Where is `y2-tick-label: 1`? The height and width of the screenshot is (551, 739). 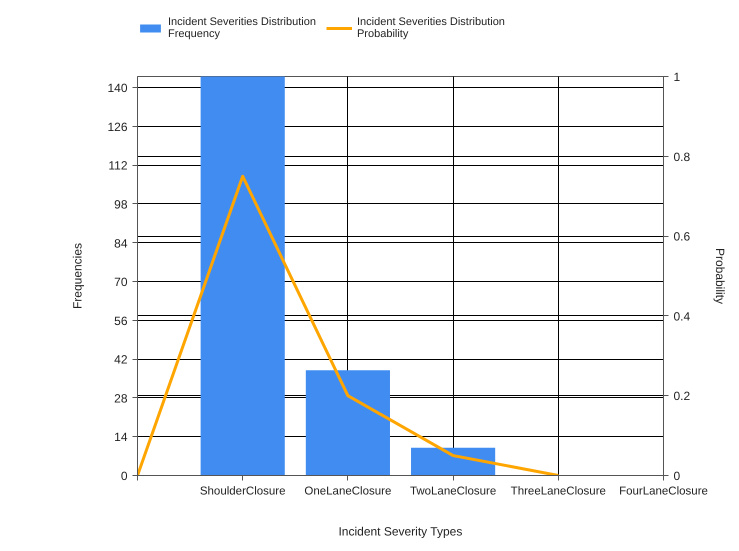 y2-tick-label: 1 is located at coordinates (677, 77).